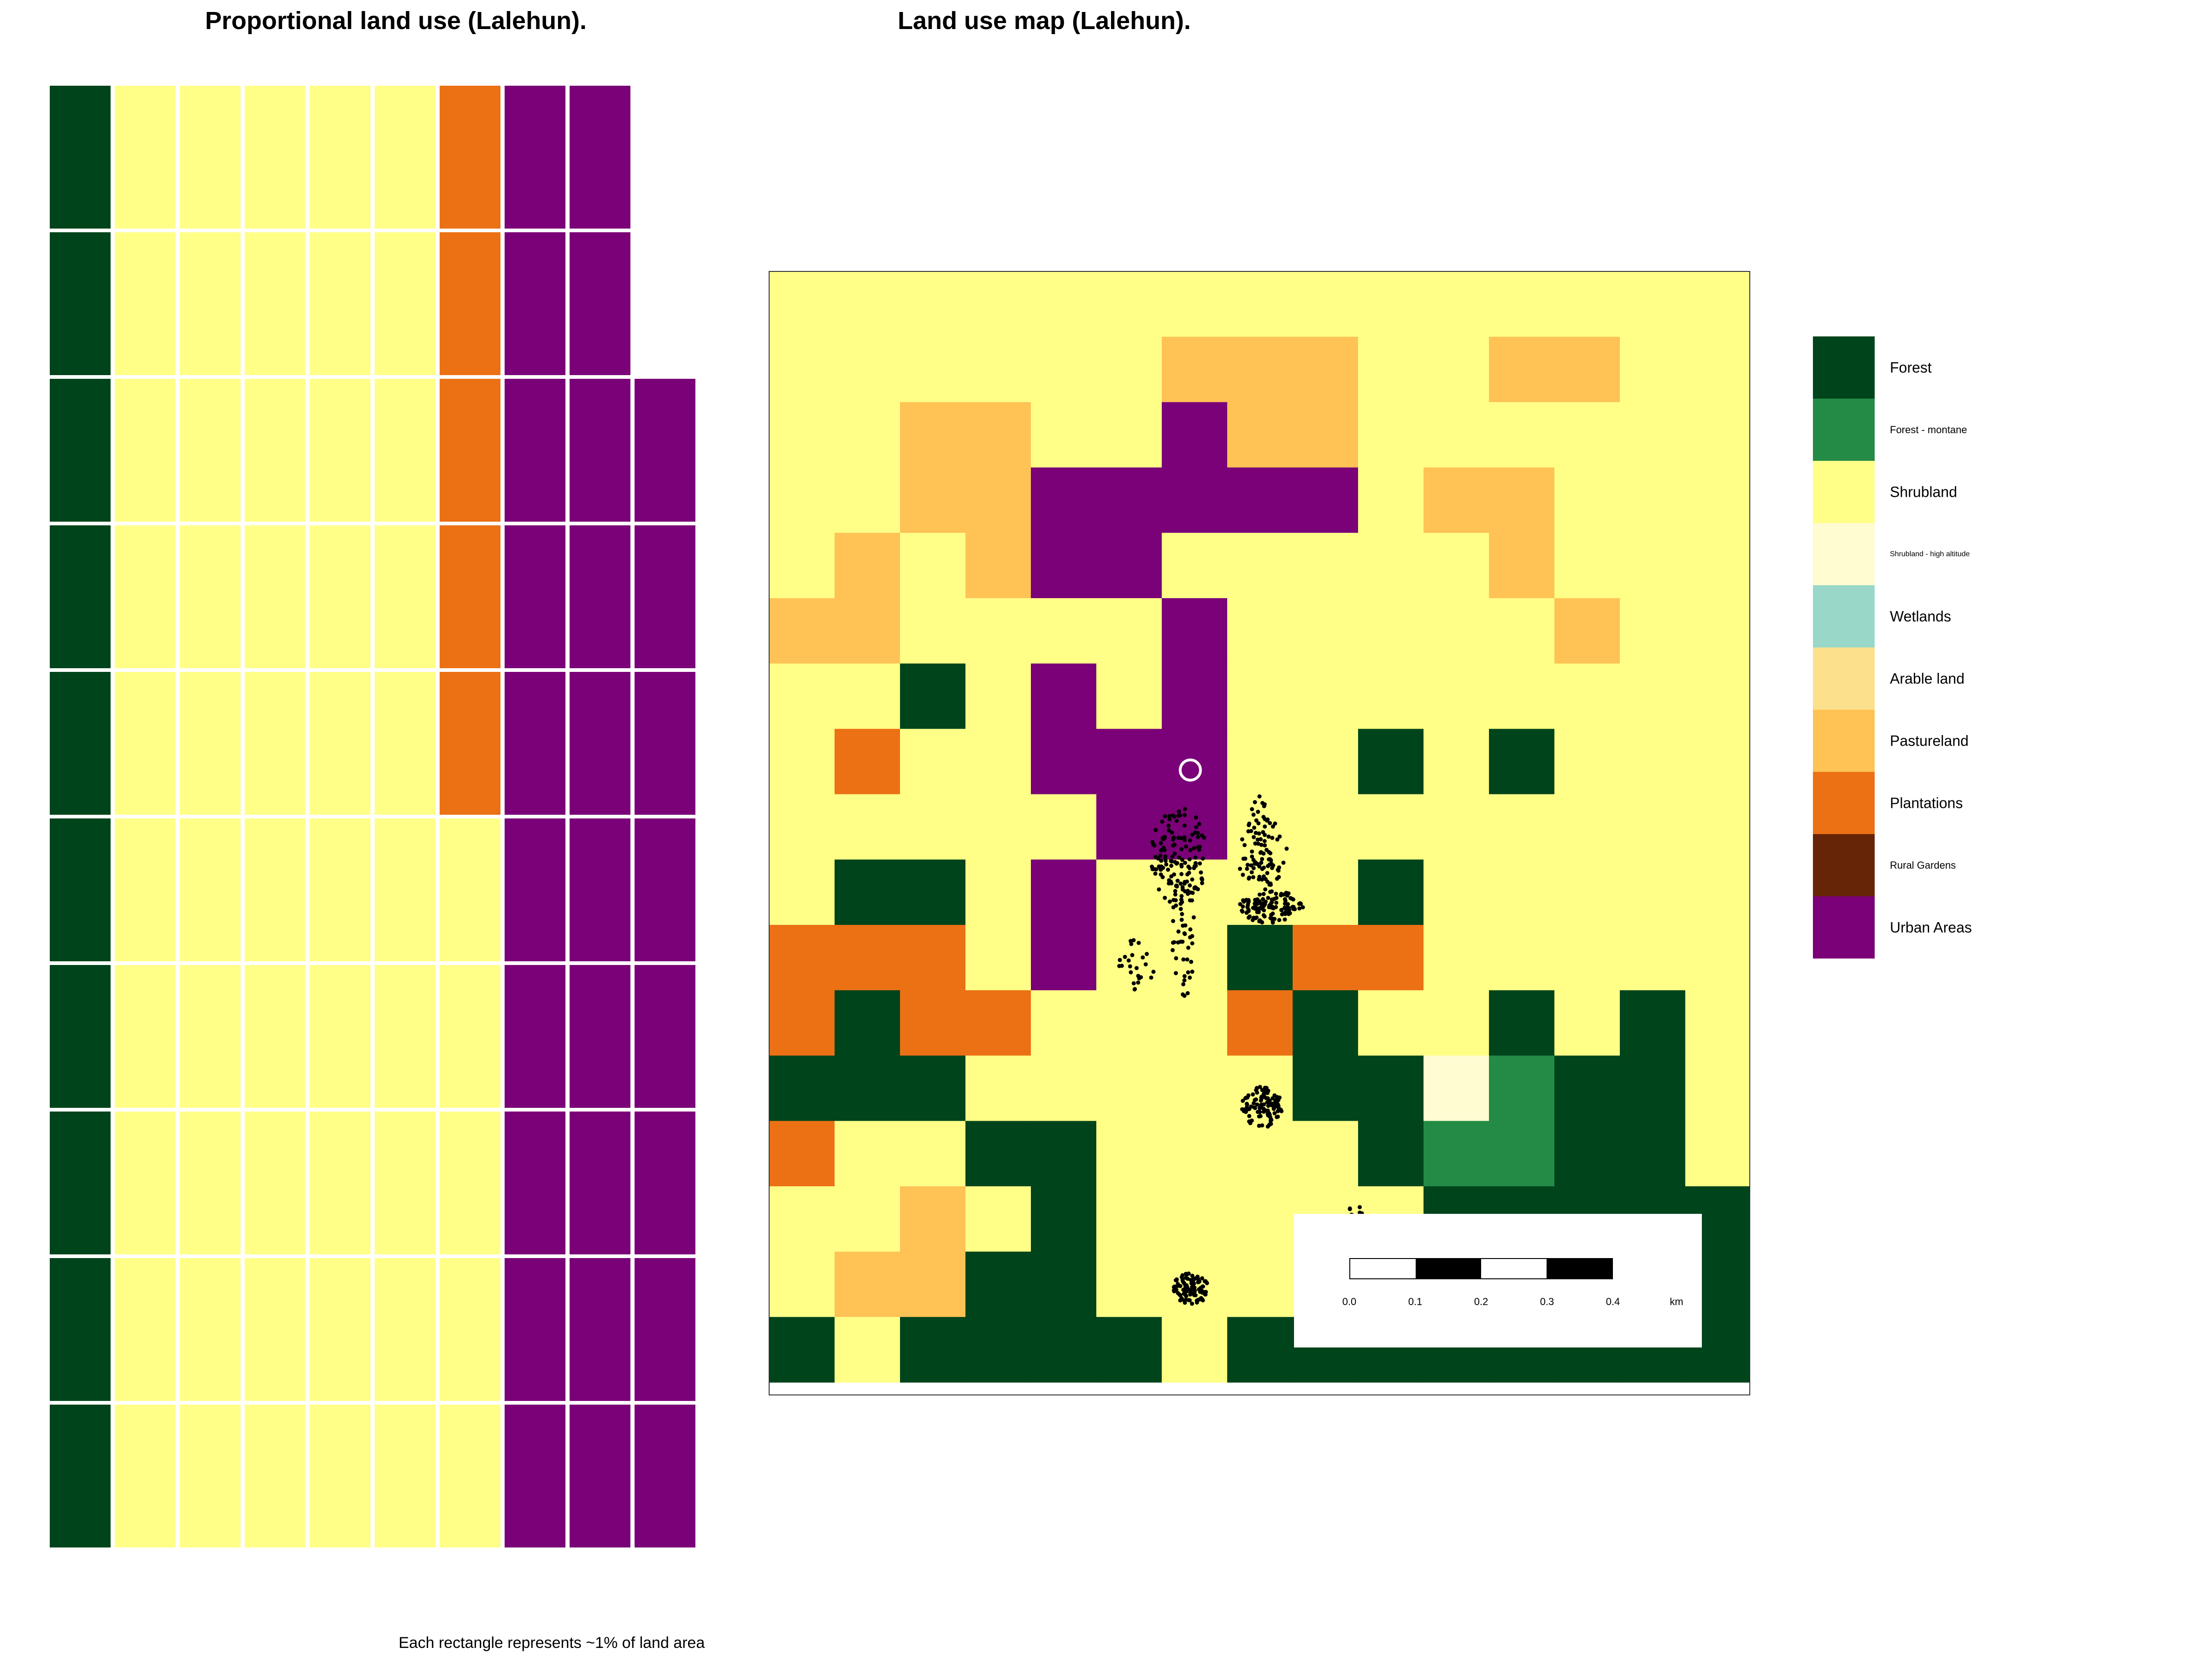 Image resolution: width=2212 pixels, height=1659 pixels. What do you see at coordinates (1942, 430) in the screenshot?
I see `legend-item-forest-montane: Forest - montane` at bounding box center [1942, 430].